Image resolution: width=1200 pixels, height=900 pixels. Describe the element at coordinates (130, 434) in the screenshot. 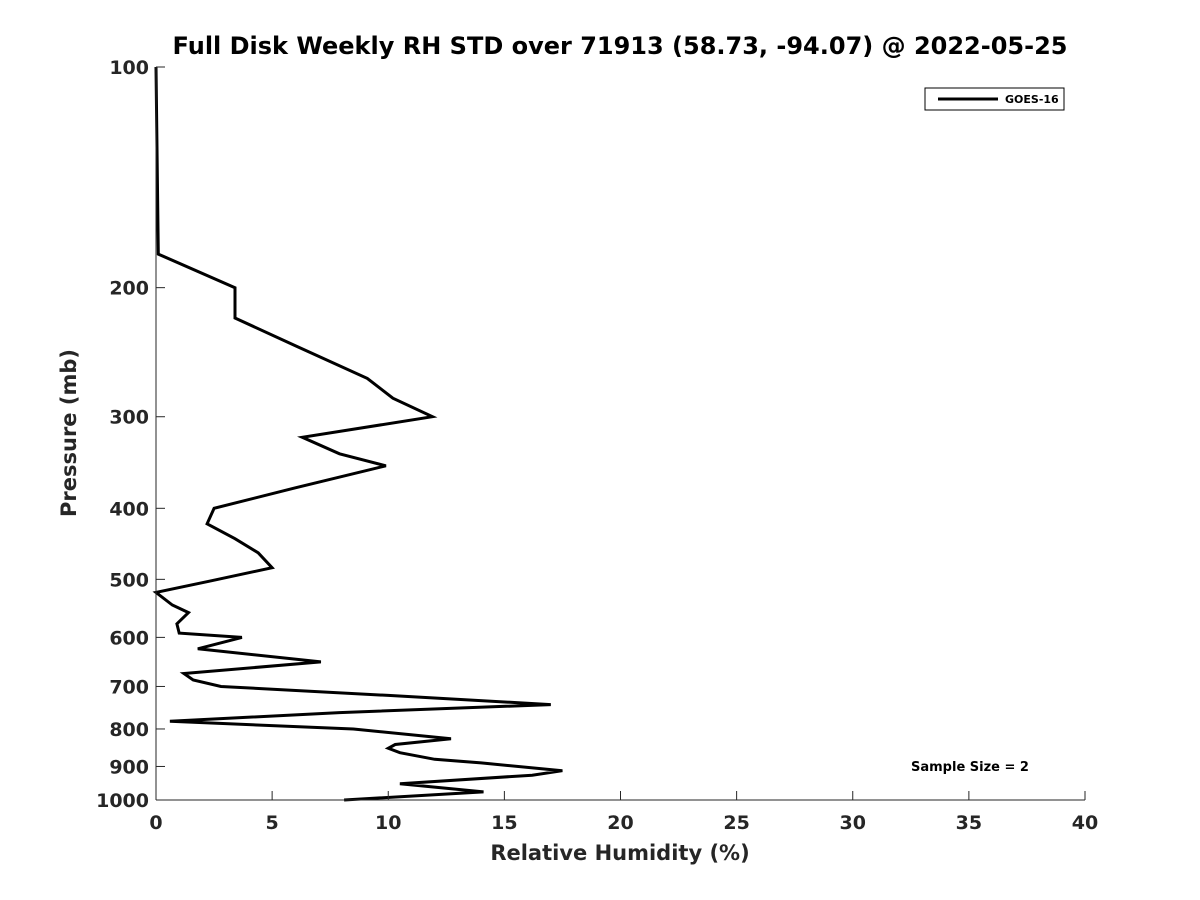

I see `y-axis-ticks: 100 200 300 400 500 600 700 800 900 1000` at that location.